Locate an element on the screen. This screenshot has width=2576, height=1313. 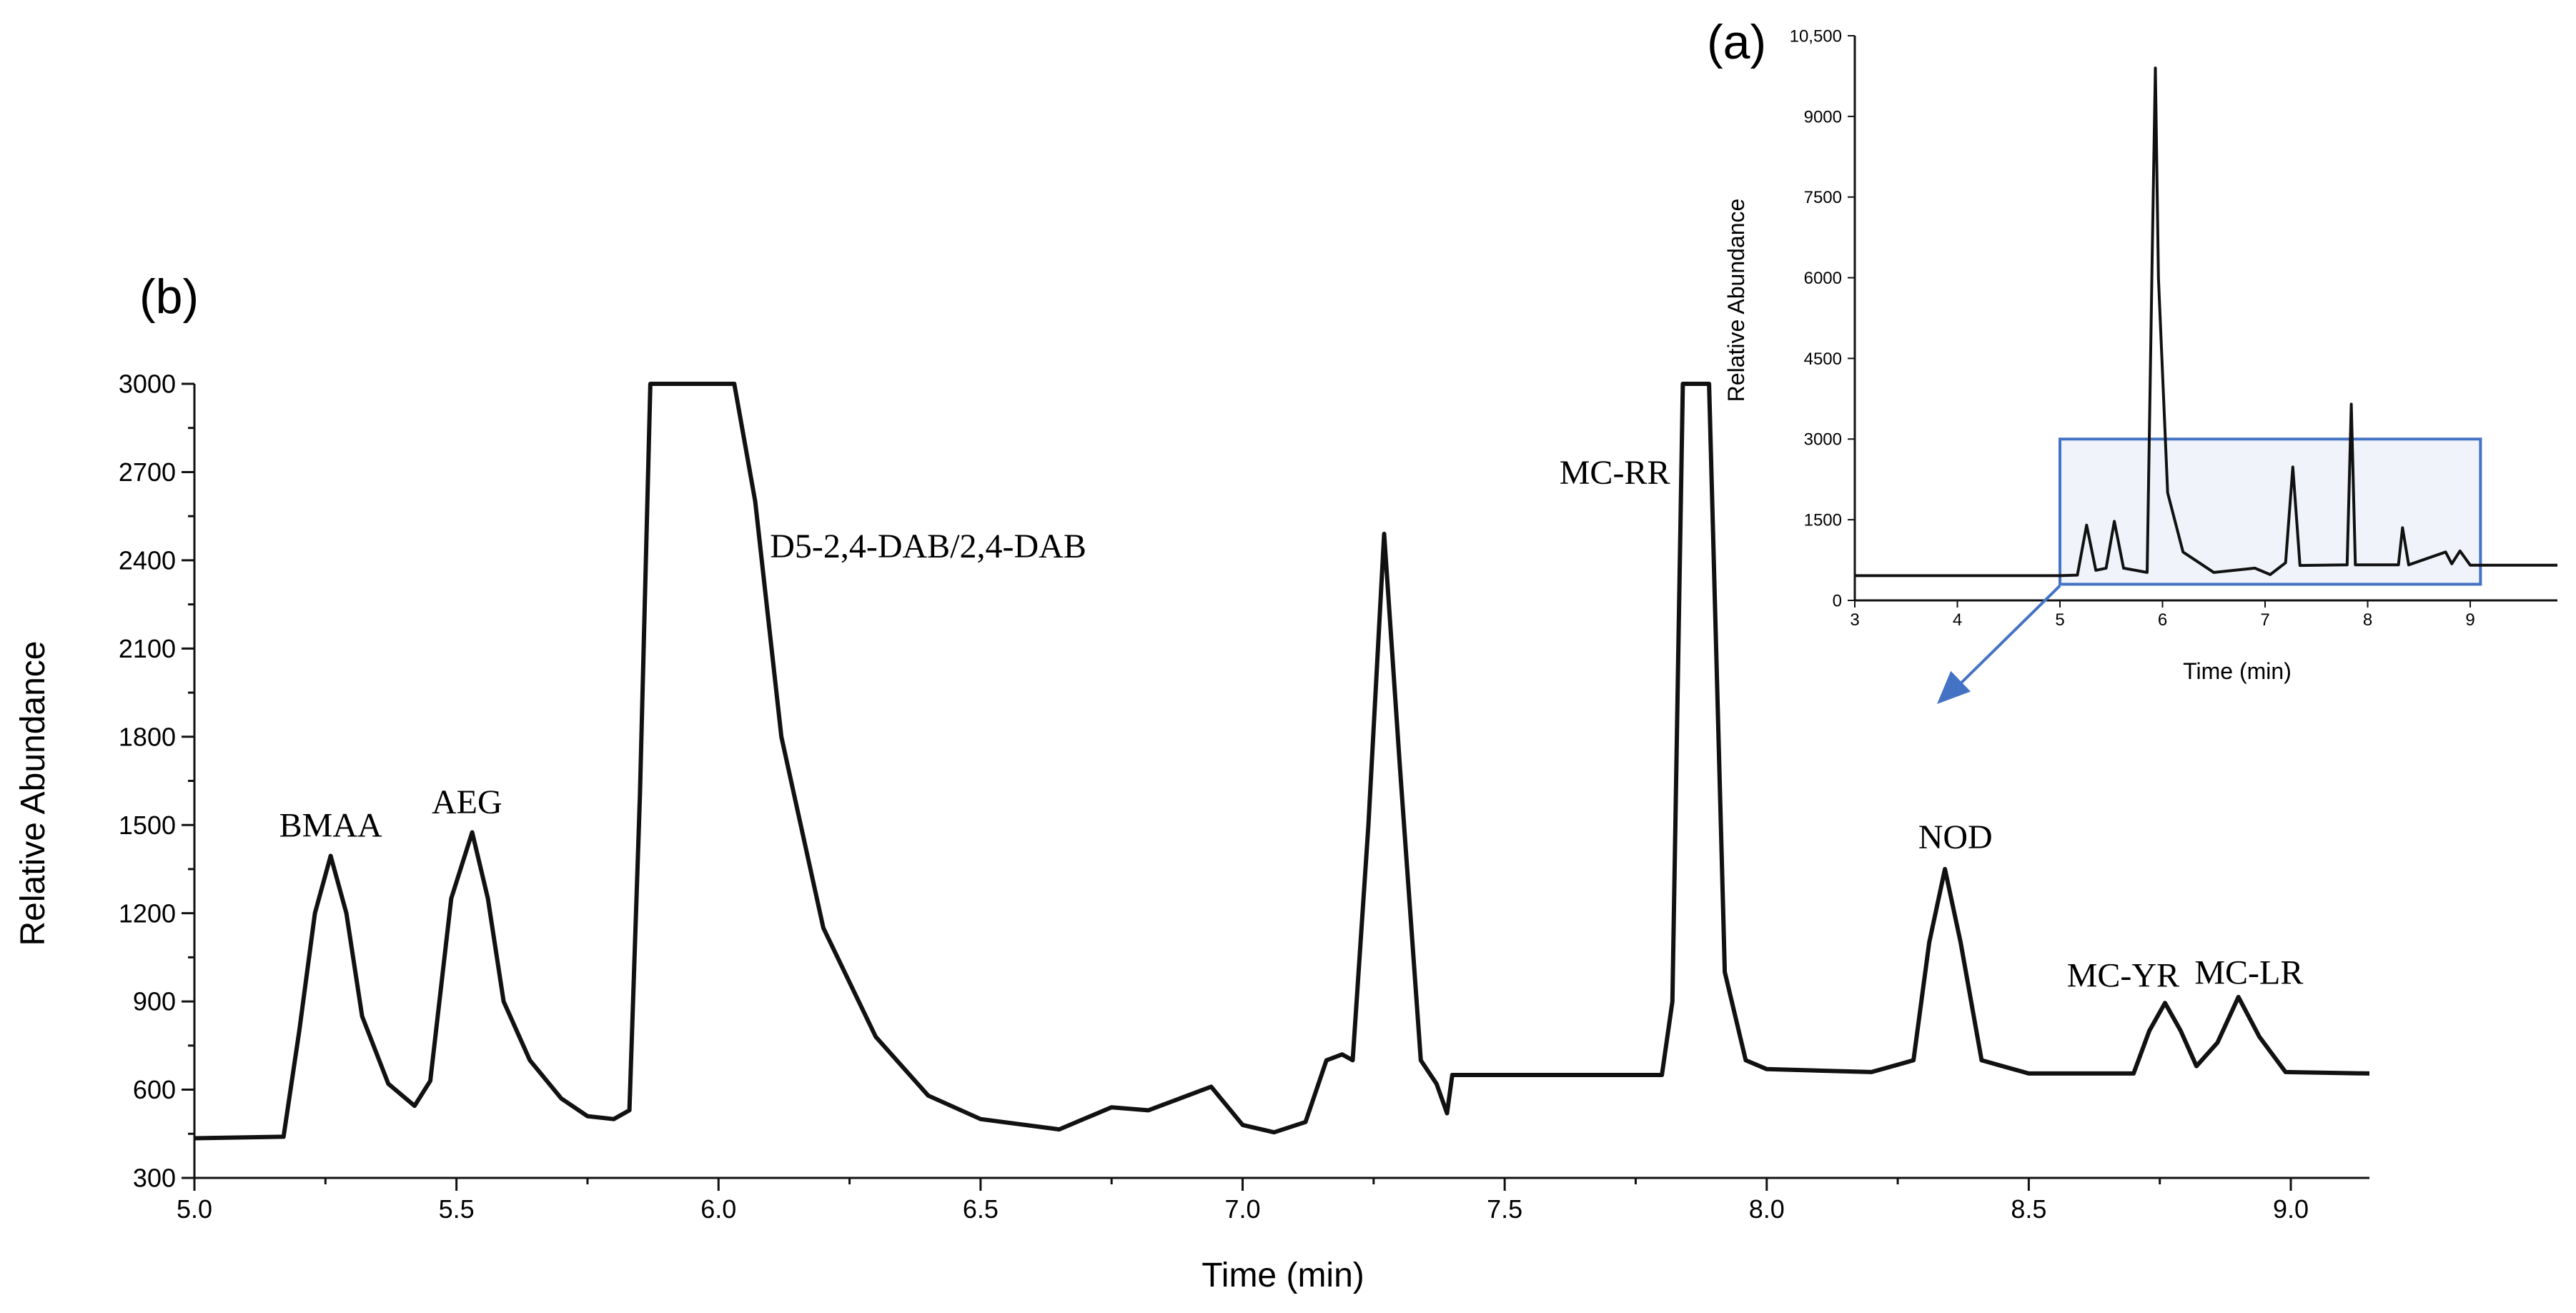
peak-label: MC-RR is located at coordinates (1615, 473).